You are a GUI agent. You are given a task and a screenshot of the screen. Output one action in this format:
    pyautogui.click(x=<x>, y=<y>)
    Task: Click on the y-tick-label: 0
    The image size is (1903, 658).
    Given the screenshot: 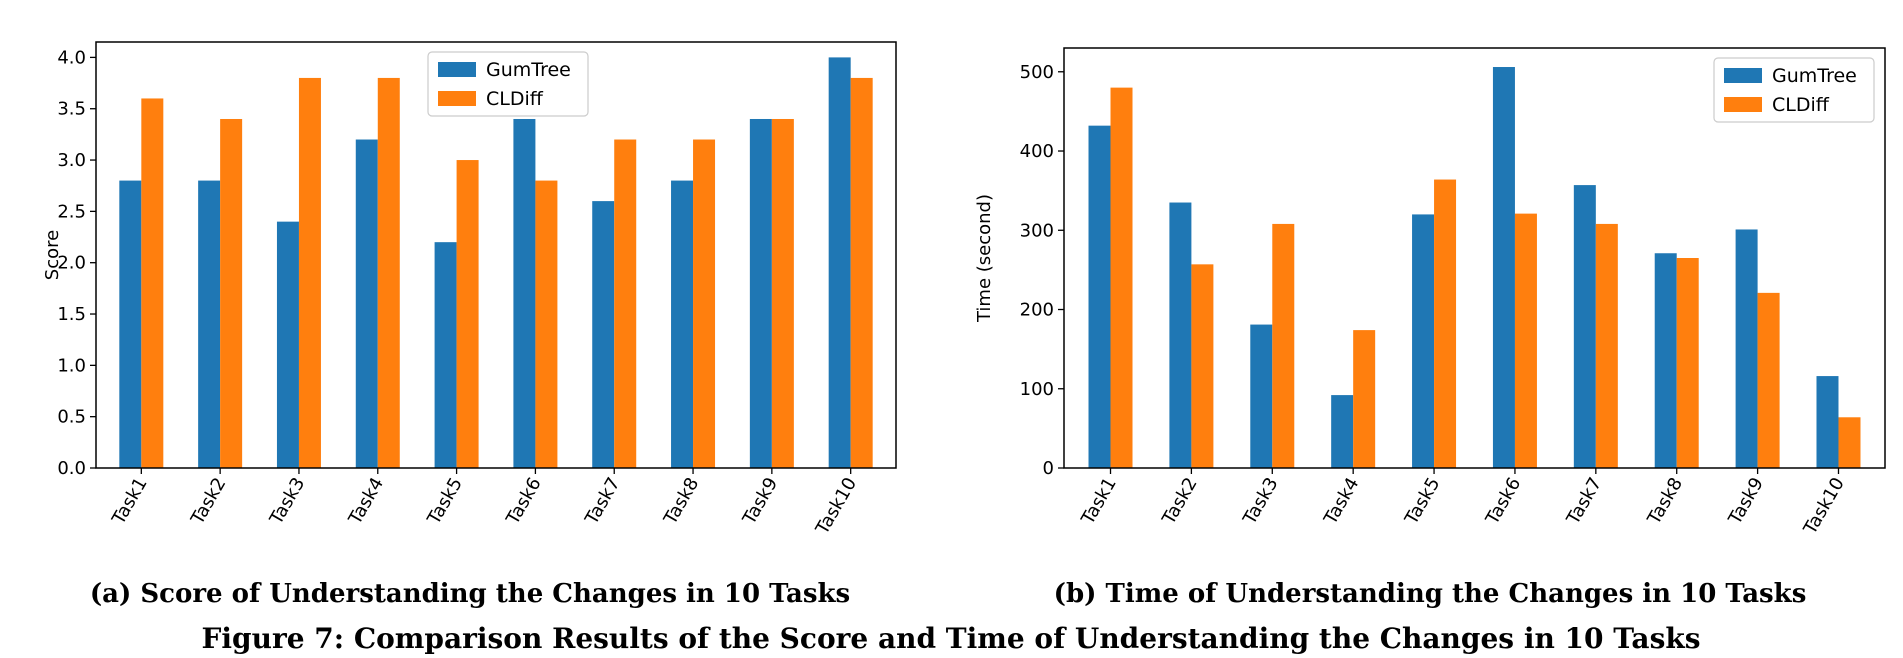 What is the action you would take?
    pyautogui.click(x=1048, y=468)
    